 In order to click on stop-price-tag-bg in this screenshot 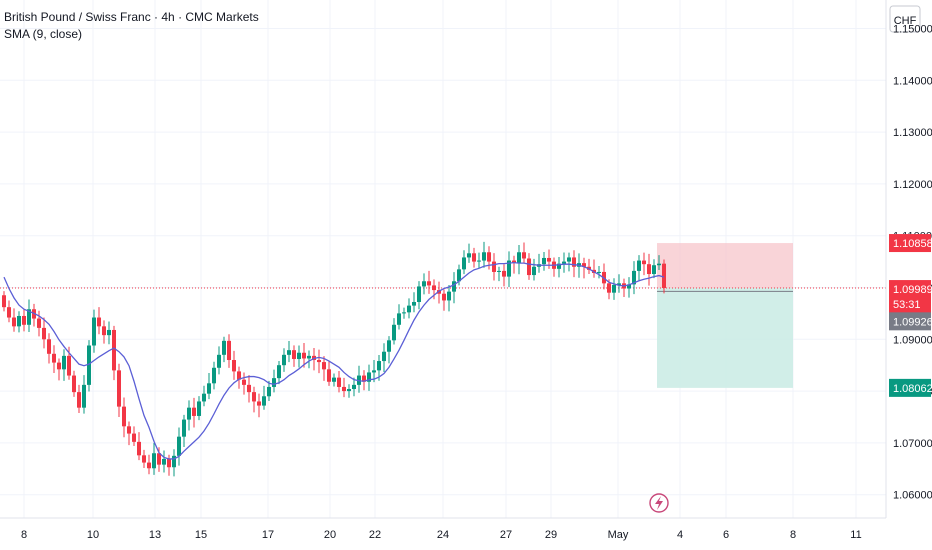, I will do `click(910, 243)`.